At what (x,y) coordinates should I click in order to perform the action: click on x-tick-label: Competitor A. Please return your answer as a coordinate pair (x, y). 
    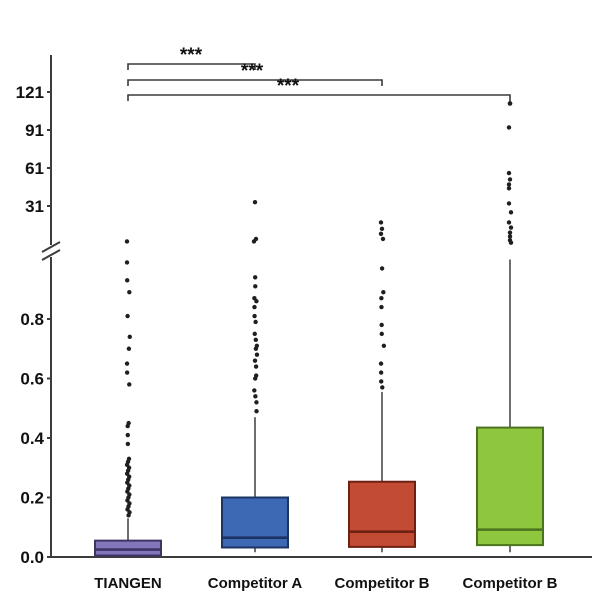
    Looking at the image, I should click on (255, 583).